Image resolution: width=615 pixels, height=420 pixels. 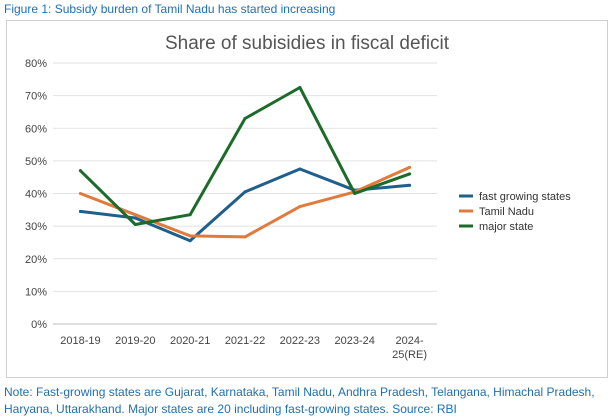 I want to click on chart-title: Share of subisidies in fiscal deficit, so click(x=307, y=43).